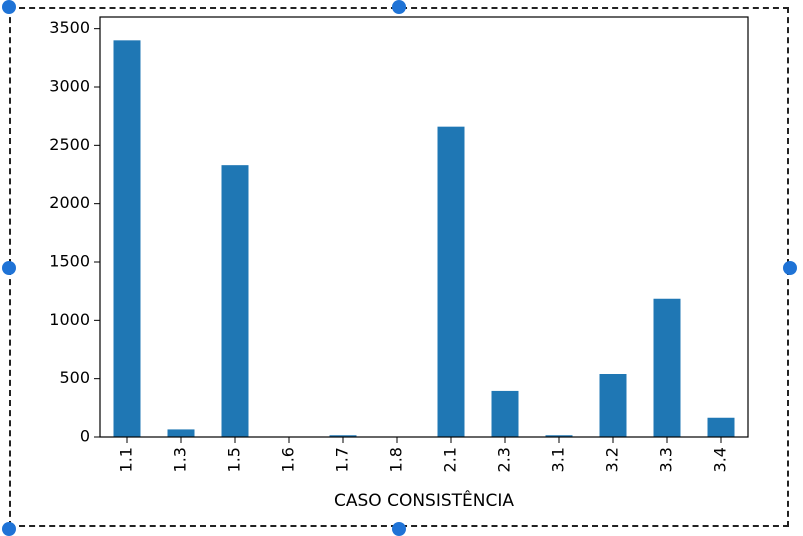  I want to click on x-tick-label: 1.8, so click(396, 459).